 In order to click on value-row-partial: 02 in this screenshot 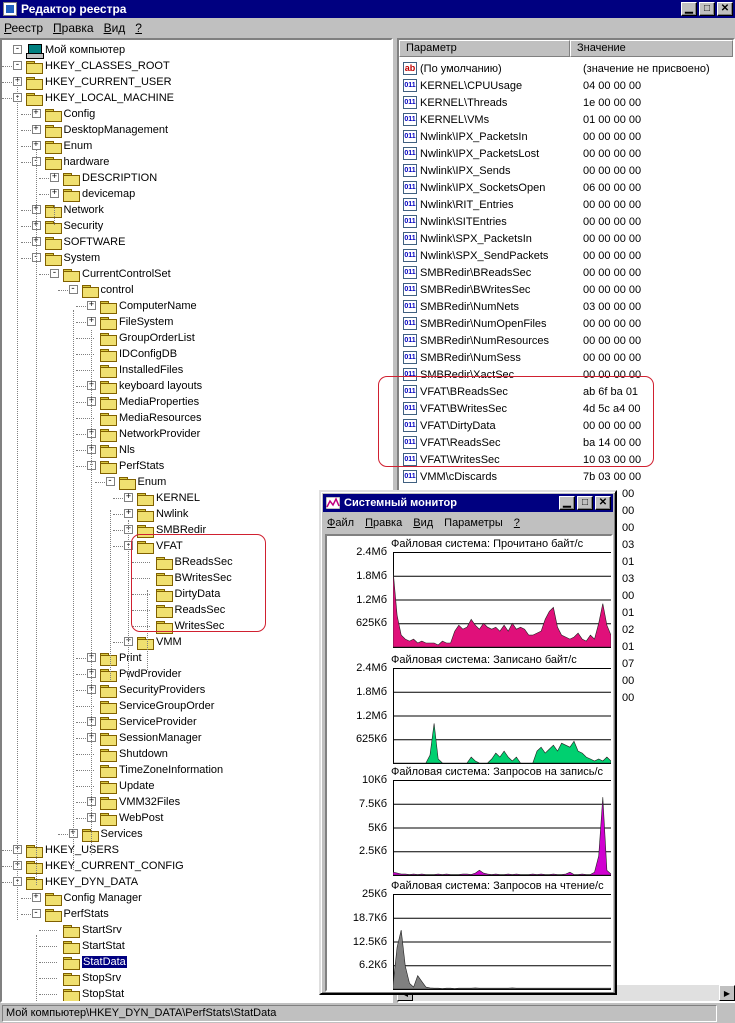, I will do `click(628, 629)`.